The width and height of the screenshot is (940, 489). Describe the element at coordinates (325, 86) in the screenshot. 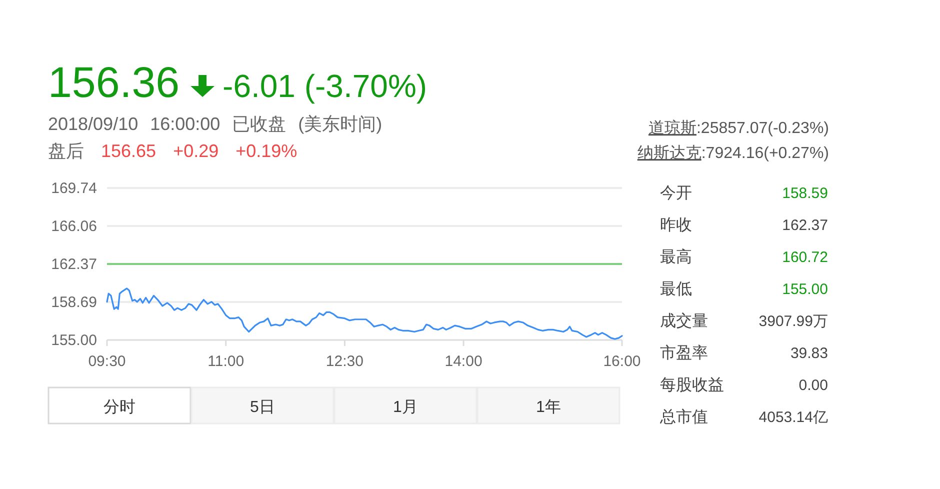

I see `annotation: -6.01 (-3.70%)` at that location.